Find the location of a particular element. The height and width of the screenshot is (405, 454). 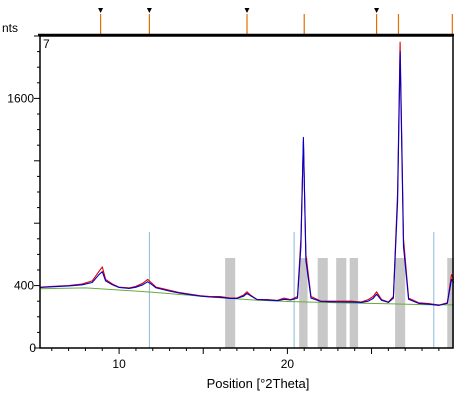

background-line is located at coordinates (246, 296).